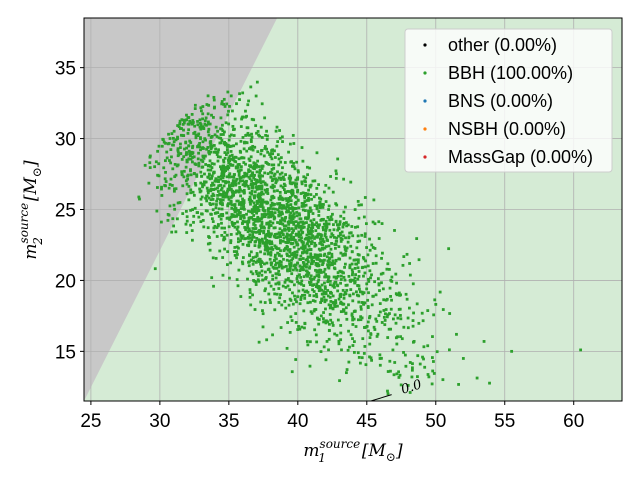 This screenshot has width=640, height=480. What do you see at coordinates (500, 101) in the screenshot?
I see `legend-entry: BNS (0.00%)` at bounding box center [500, 101].